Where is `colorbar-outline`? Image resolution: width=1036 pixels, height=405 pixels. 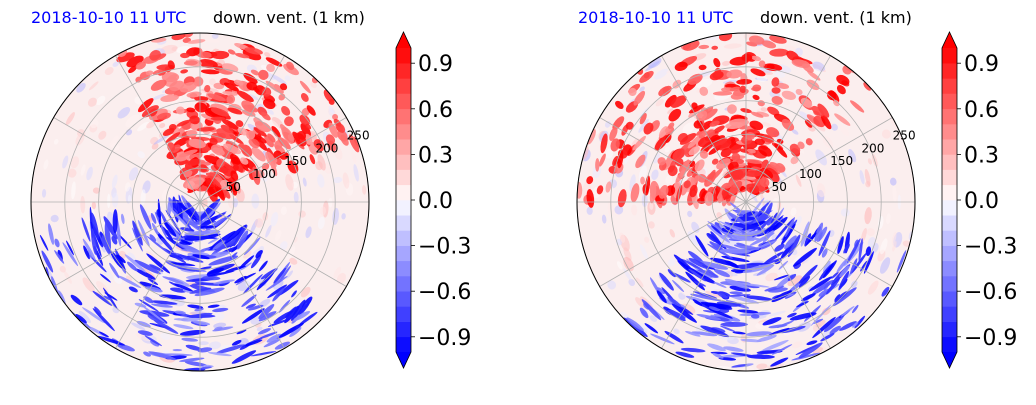
colorbar-outline is located at coordinates (949, 200).